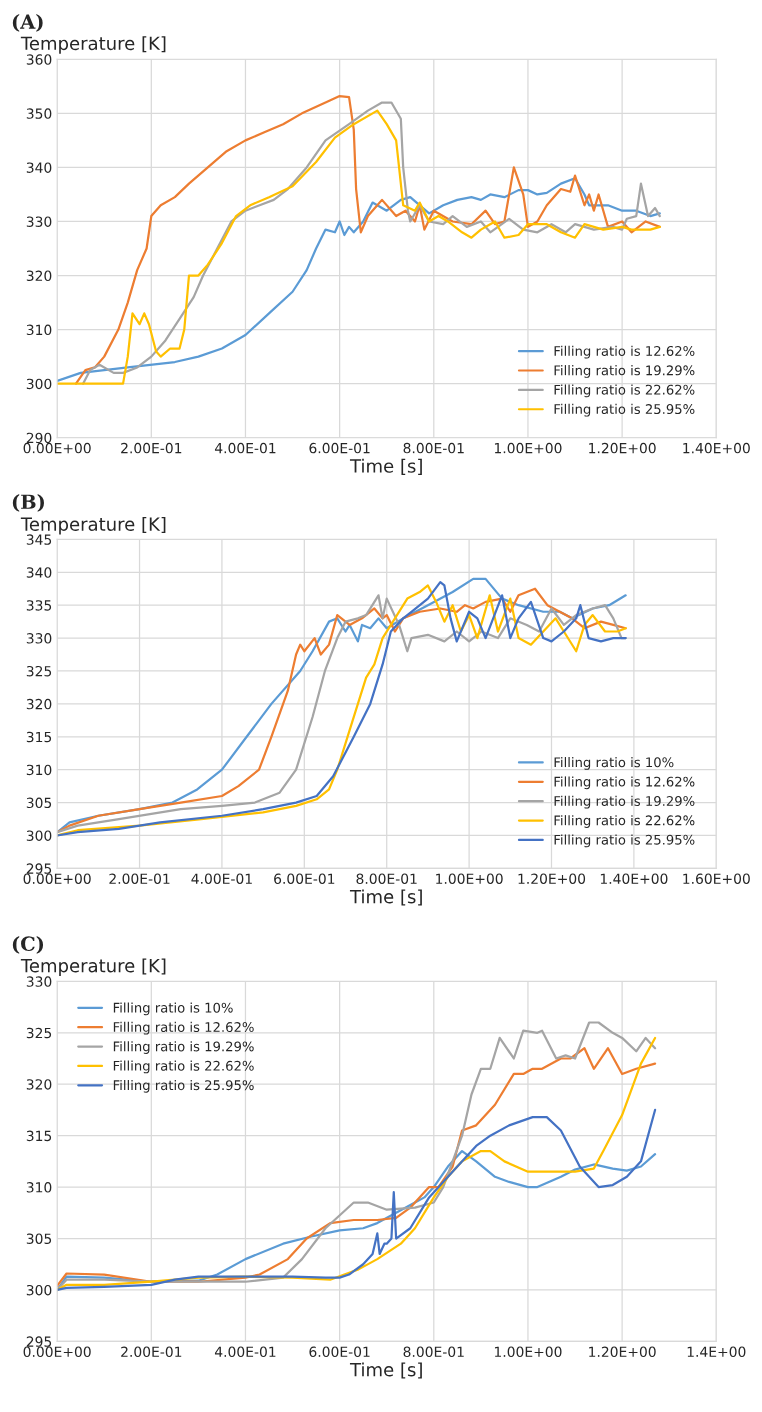  I want to click on chart-title: (B), so click(28, 503).